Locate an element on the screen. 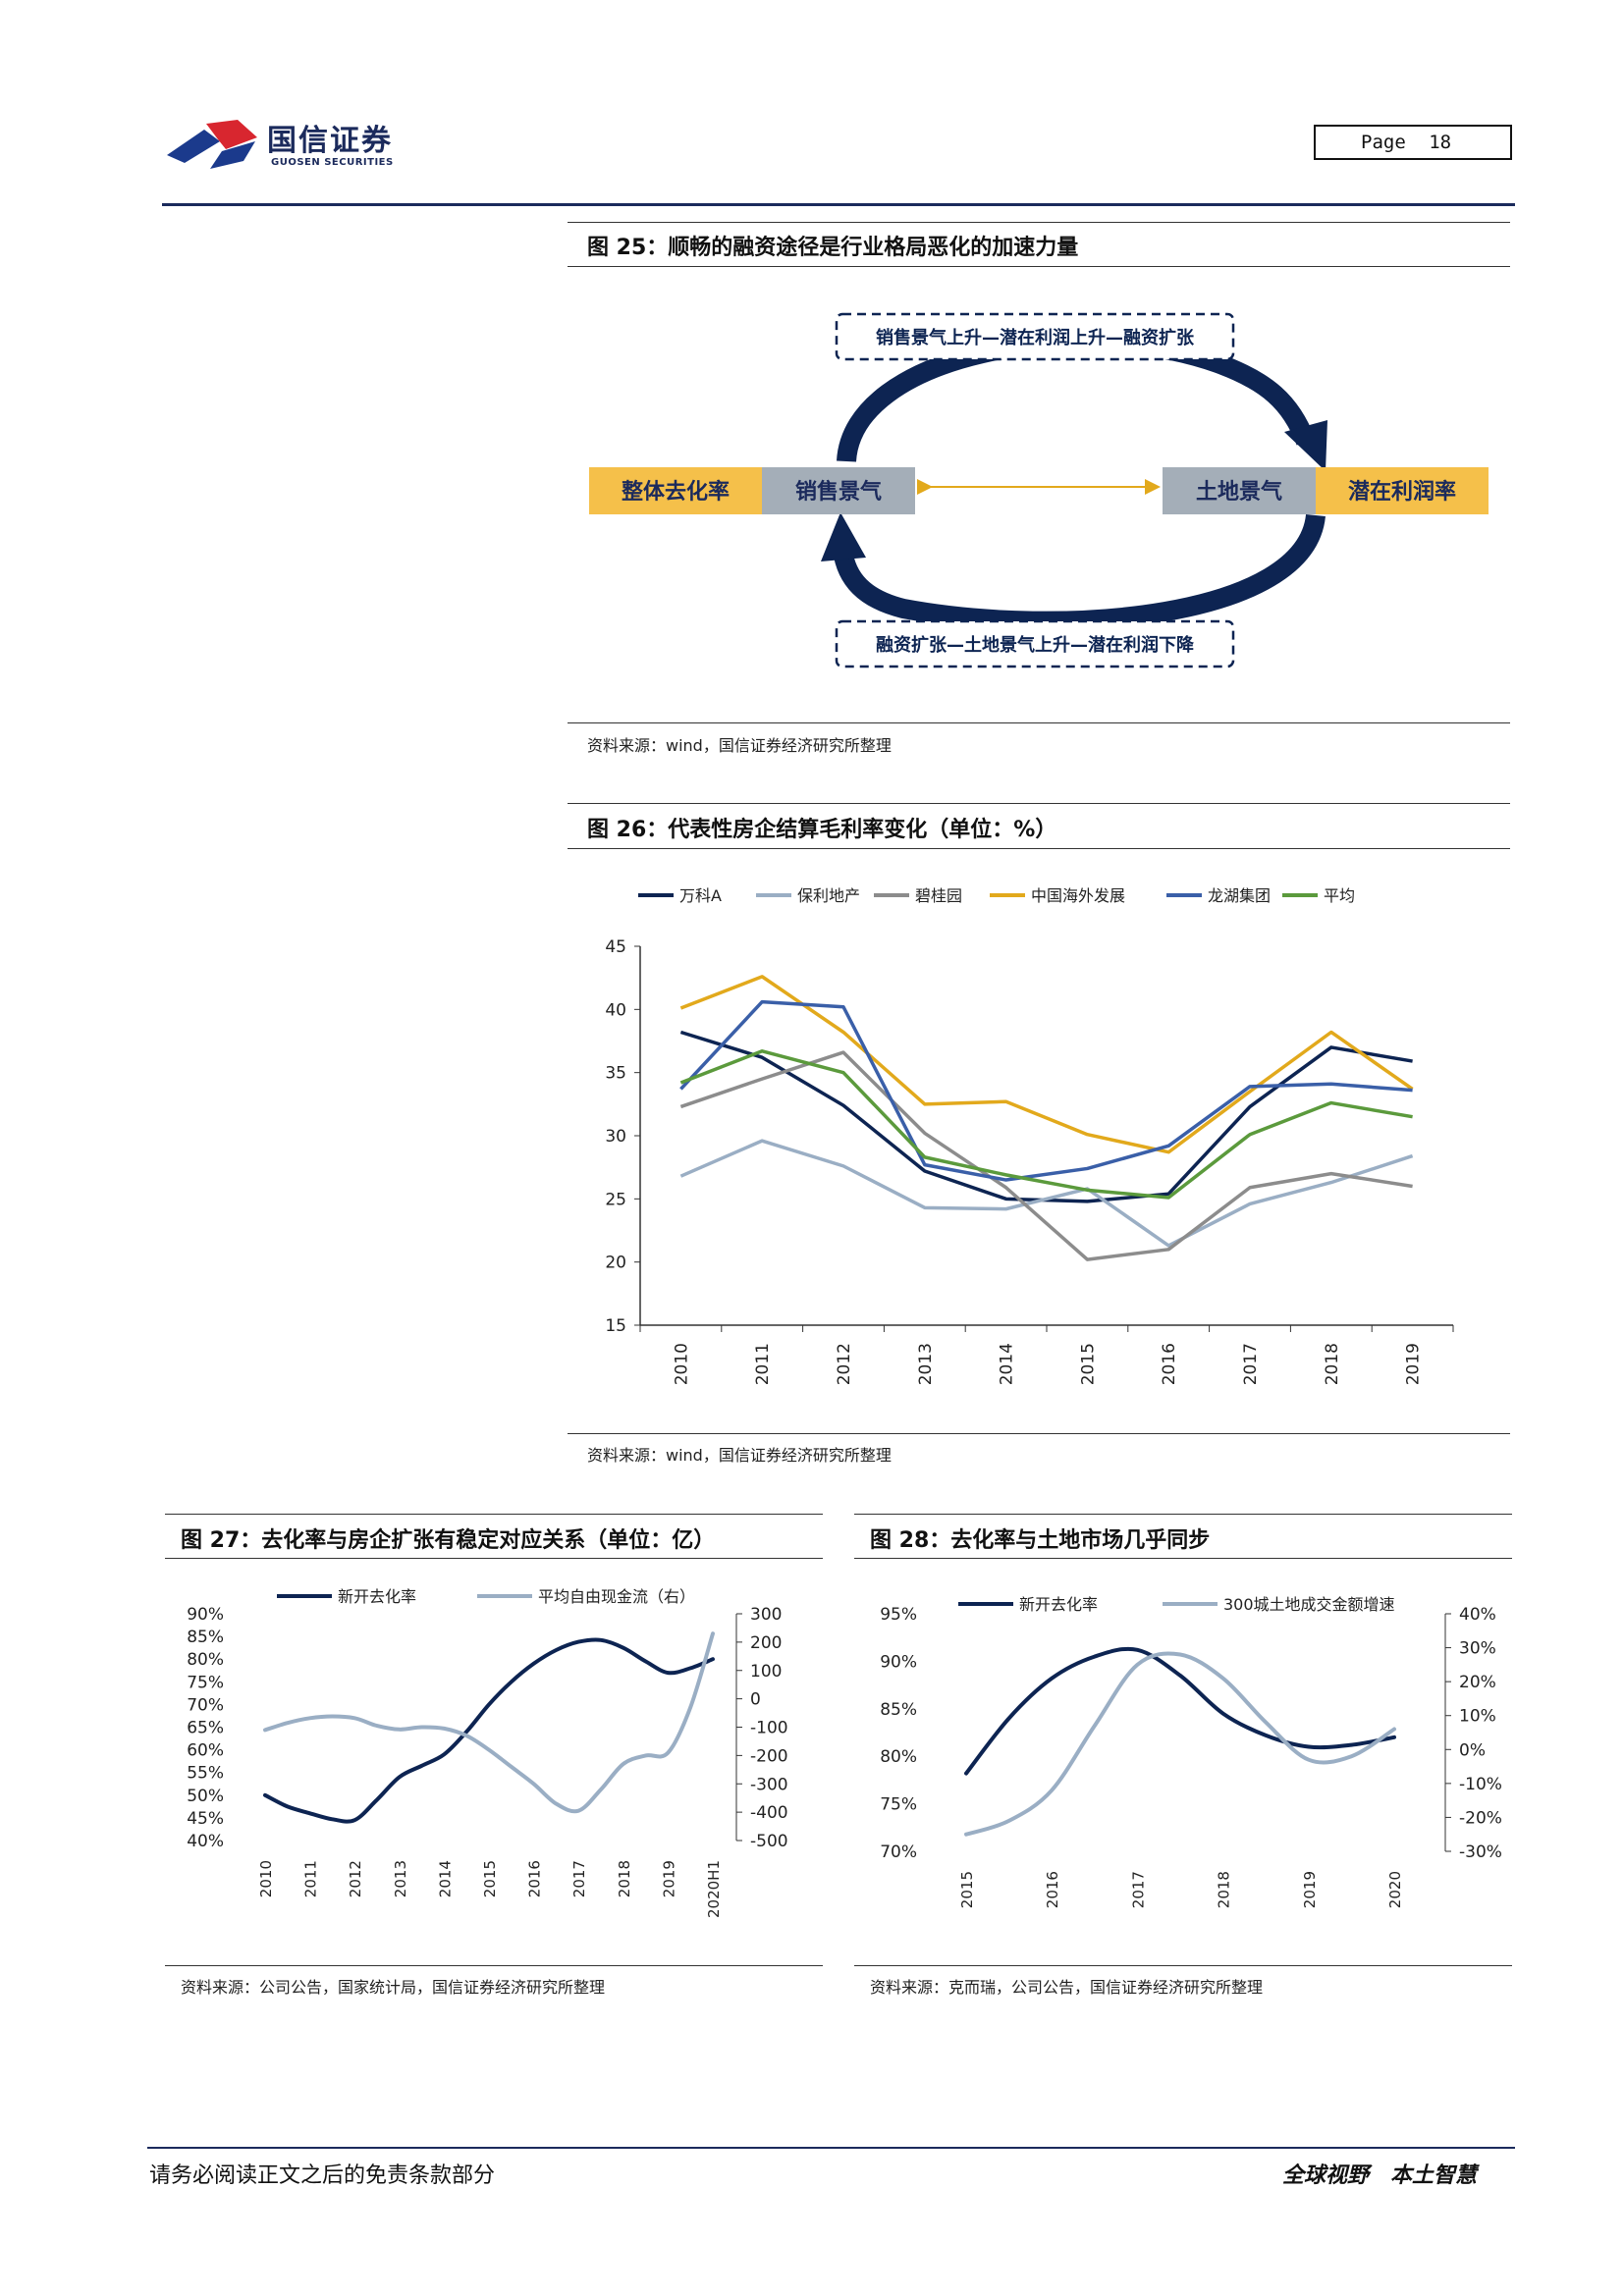  y-right-tick-label: -30% is located at coordinates (1480, 1852).